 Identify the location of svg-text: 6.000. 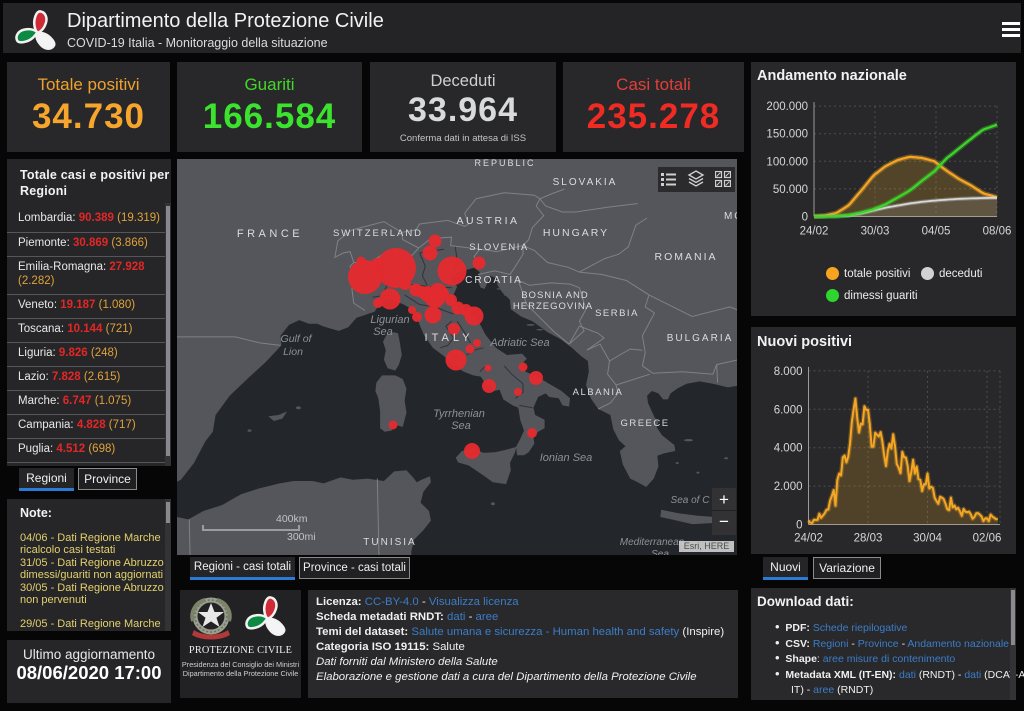
(788, 410).